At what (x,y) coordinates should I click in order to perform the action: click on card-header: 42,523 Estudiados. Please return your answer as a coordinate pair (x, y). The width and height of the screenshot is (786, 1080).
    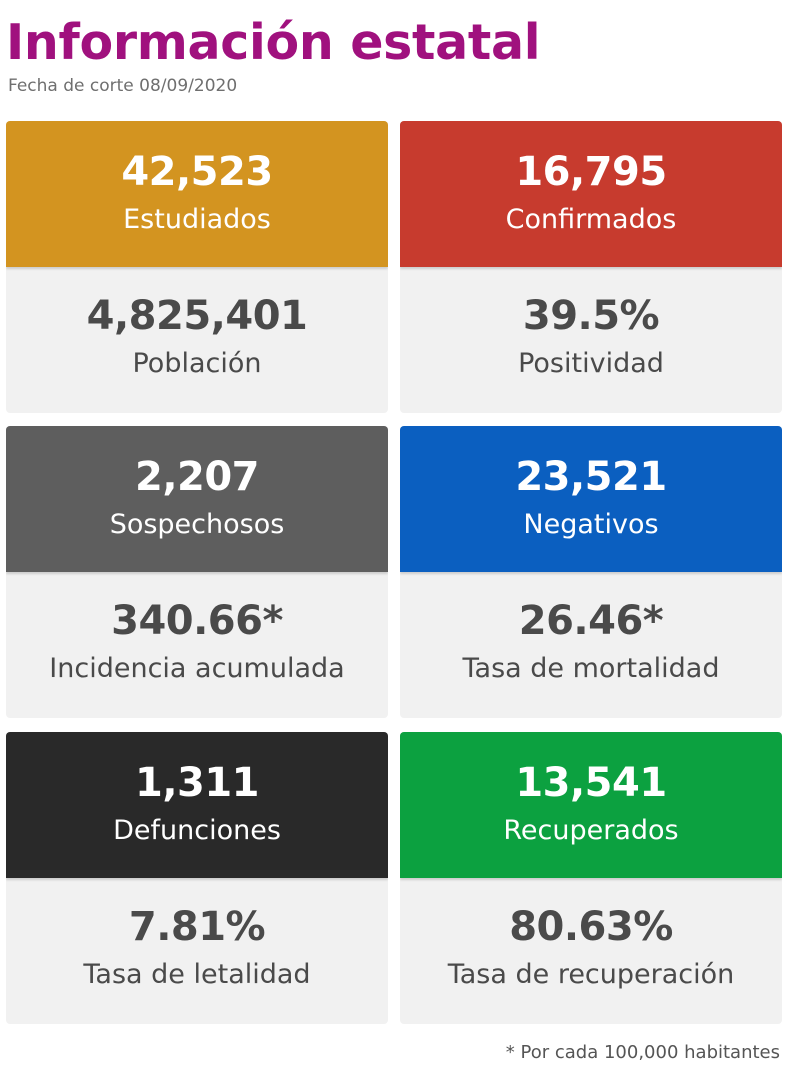
    Looking at the image, I should click on (197, 194).